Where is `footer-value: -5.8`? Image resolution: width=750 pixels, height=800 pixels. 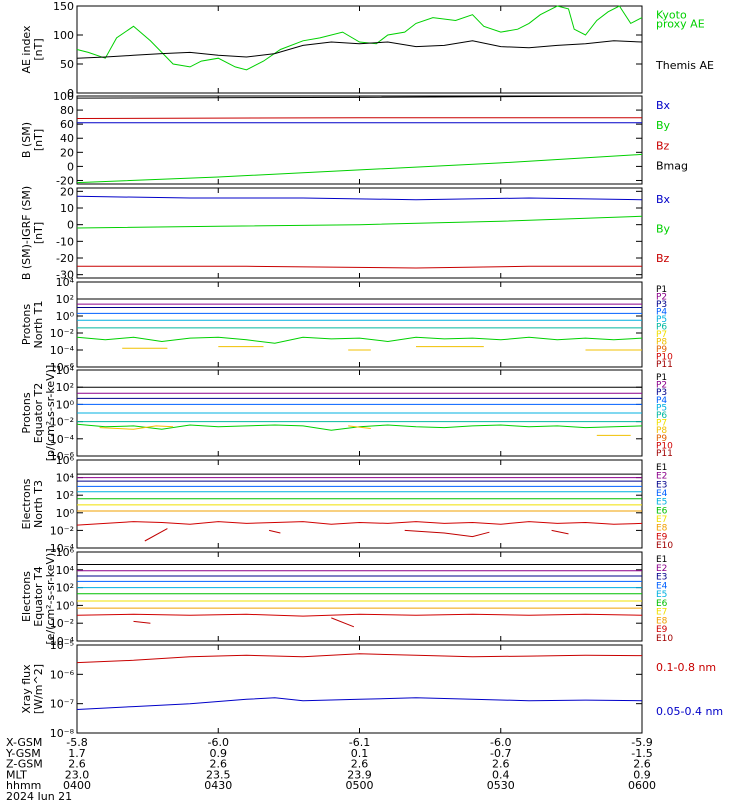
footer-value: -5.8 is located at coordinates (76, 742).